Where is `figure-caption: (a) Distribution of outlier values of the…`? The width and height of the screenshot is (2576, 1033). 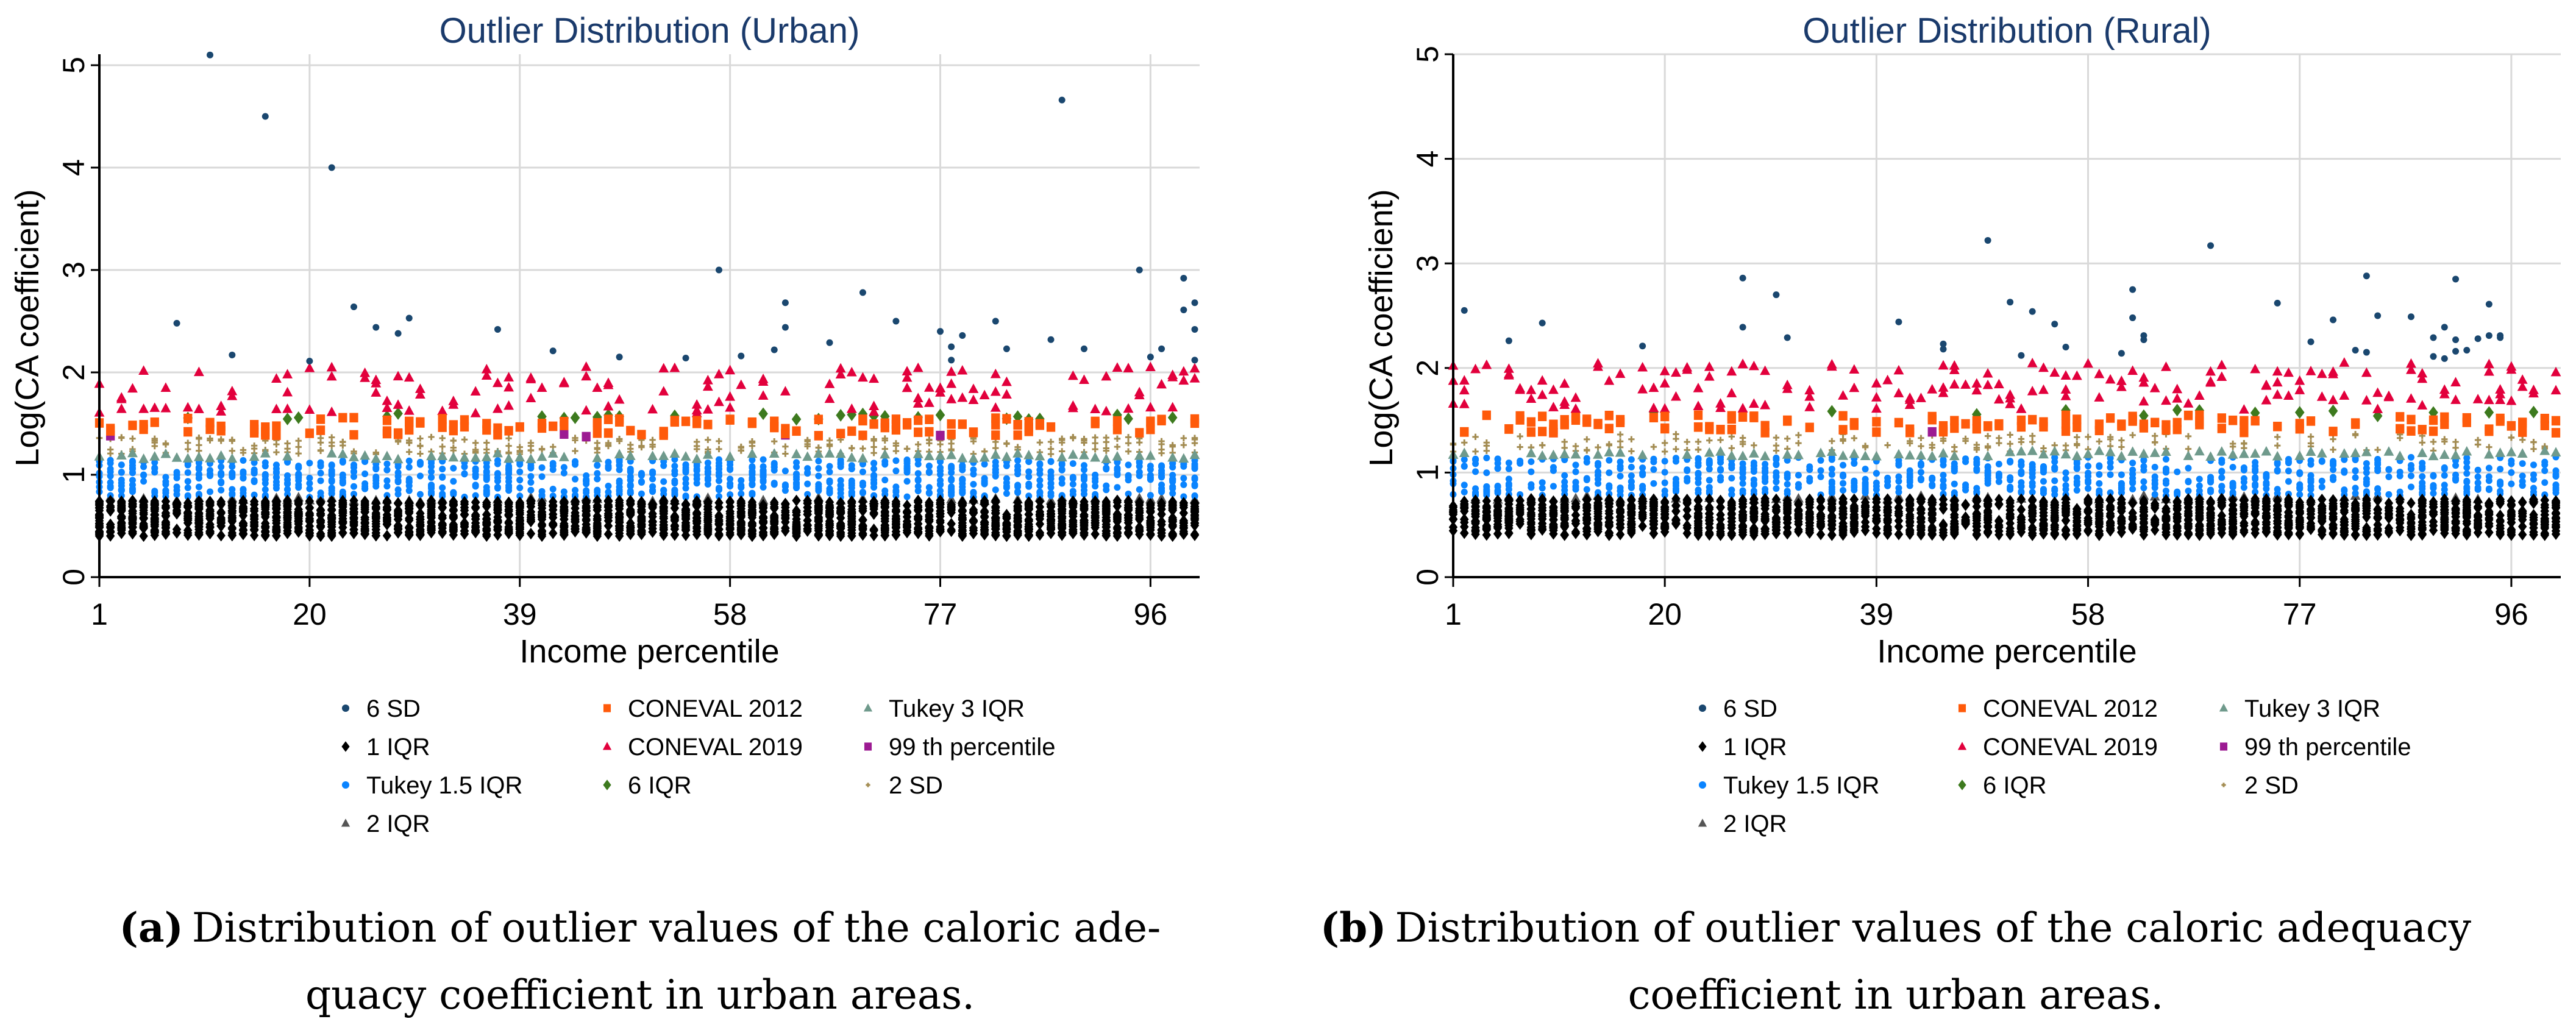 figure-caption: (a) Distribution of outlier values of the… is located at coordinates (640, 961).